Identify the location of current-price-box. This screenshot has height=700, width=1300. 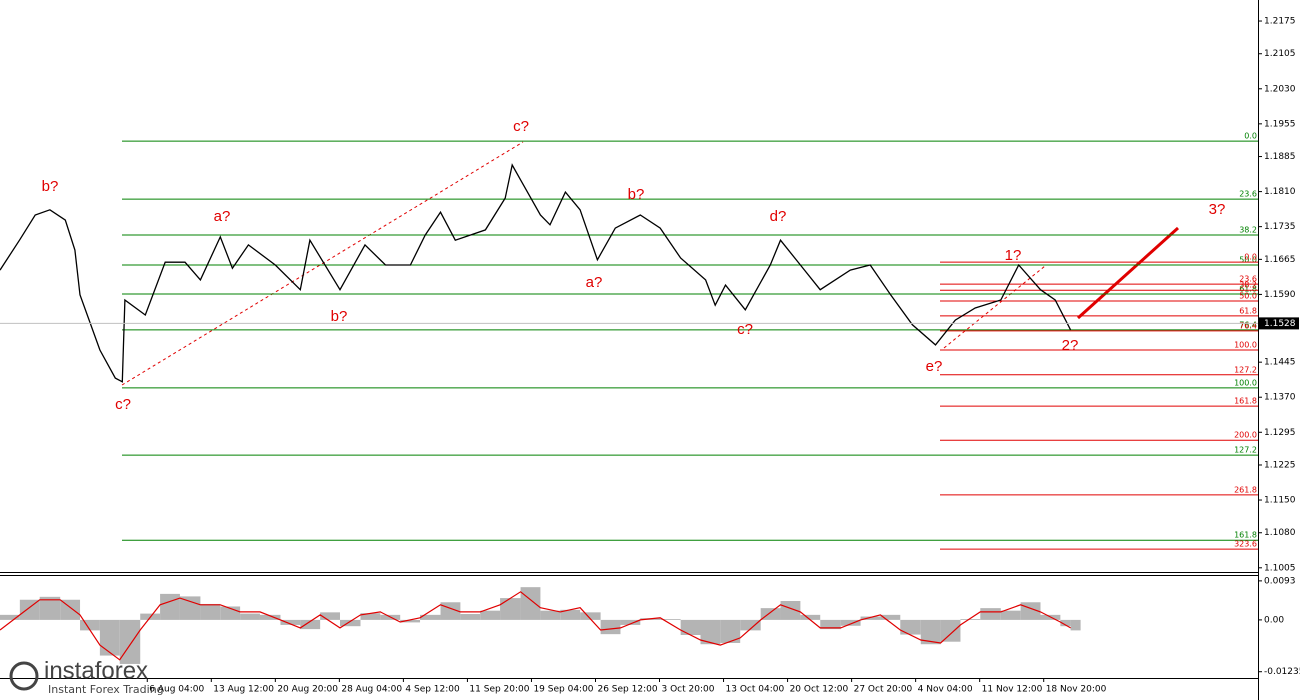
(1279, 323).